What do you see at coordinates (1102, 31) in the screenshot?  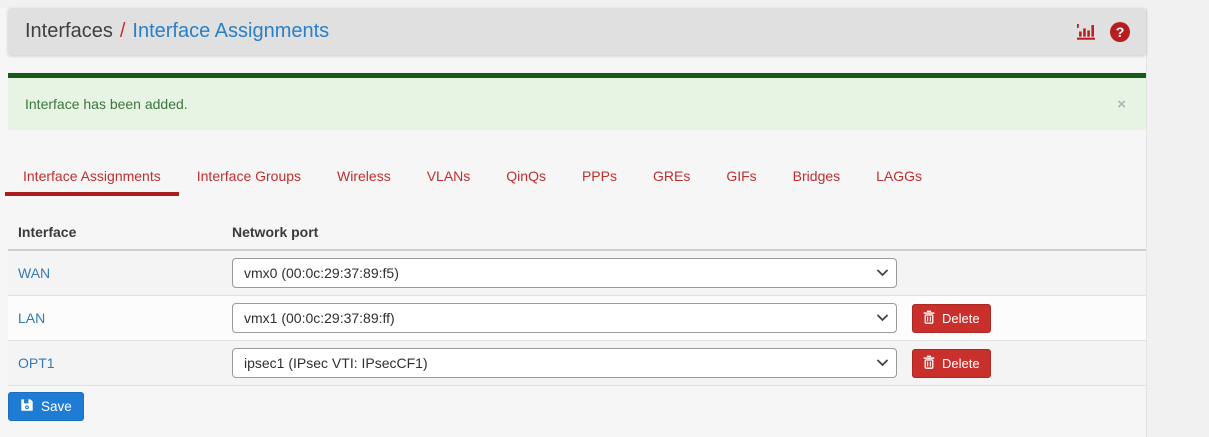 I see `header-icons: ?` at bounding box center [1102, 31].